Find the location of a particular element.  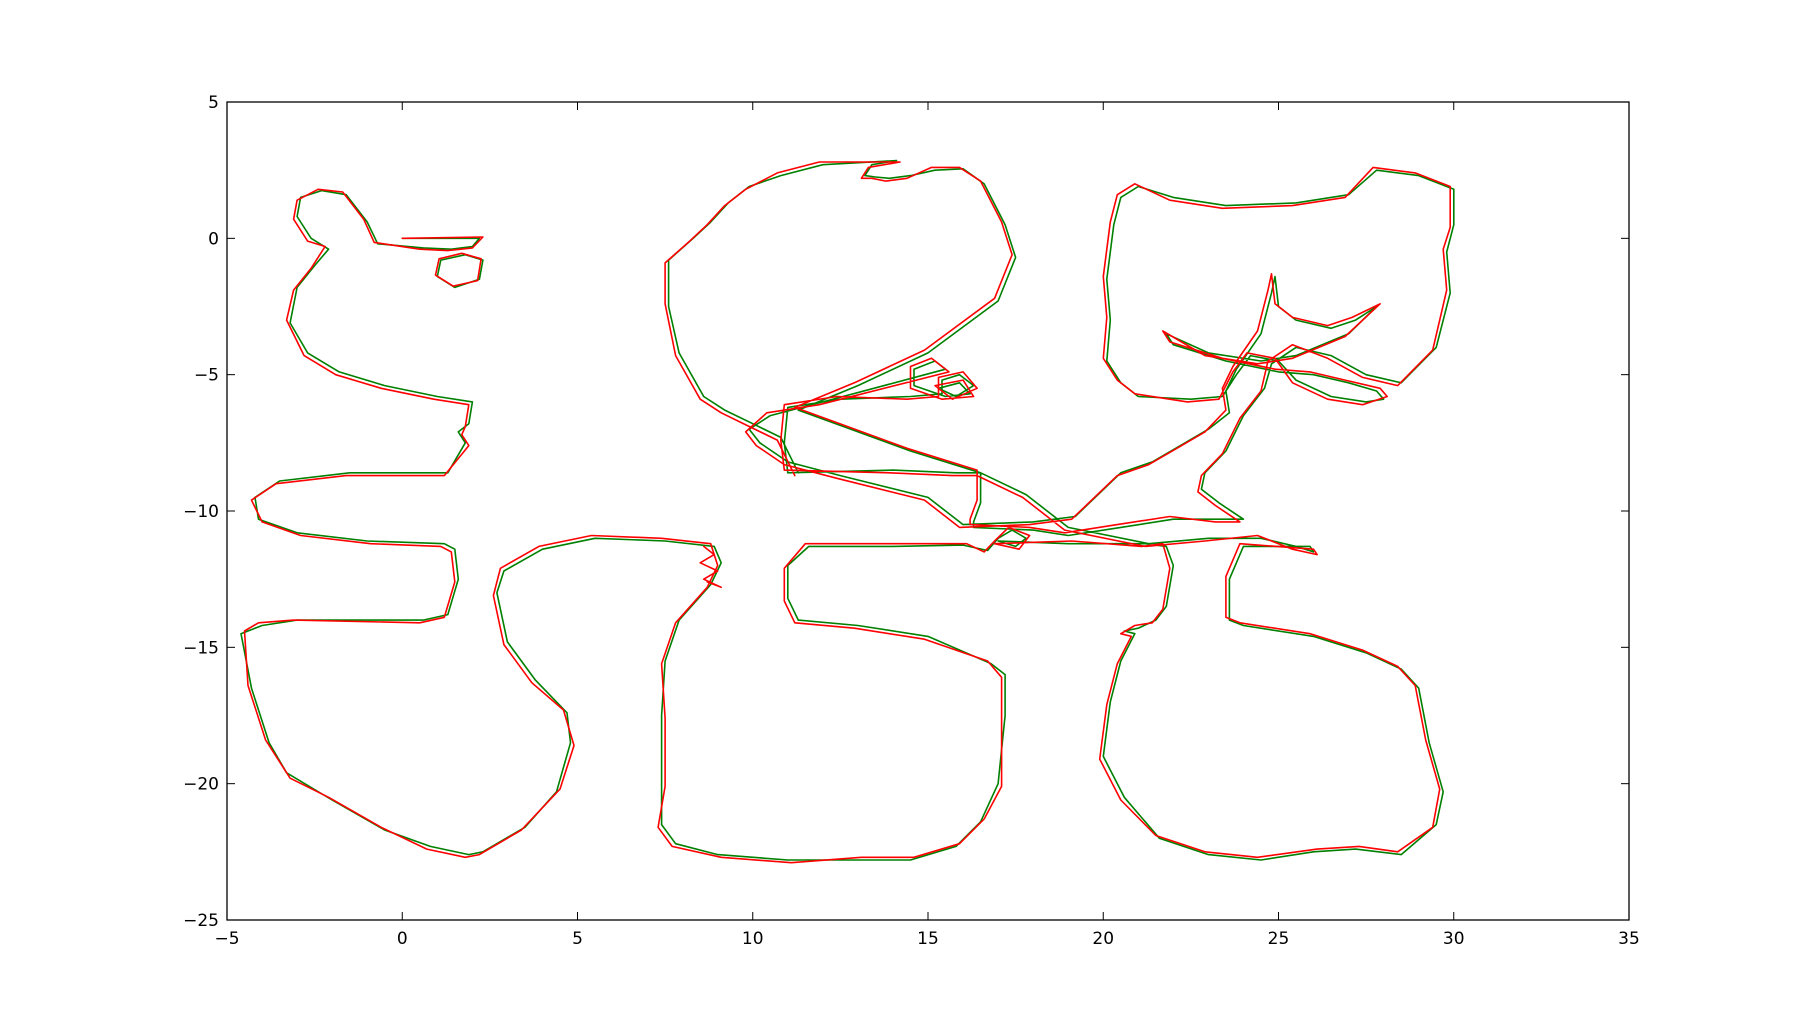

x-tick-label: 20 is located at coordinates (1103, 939).